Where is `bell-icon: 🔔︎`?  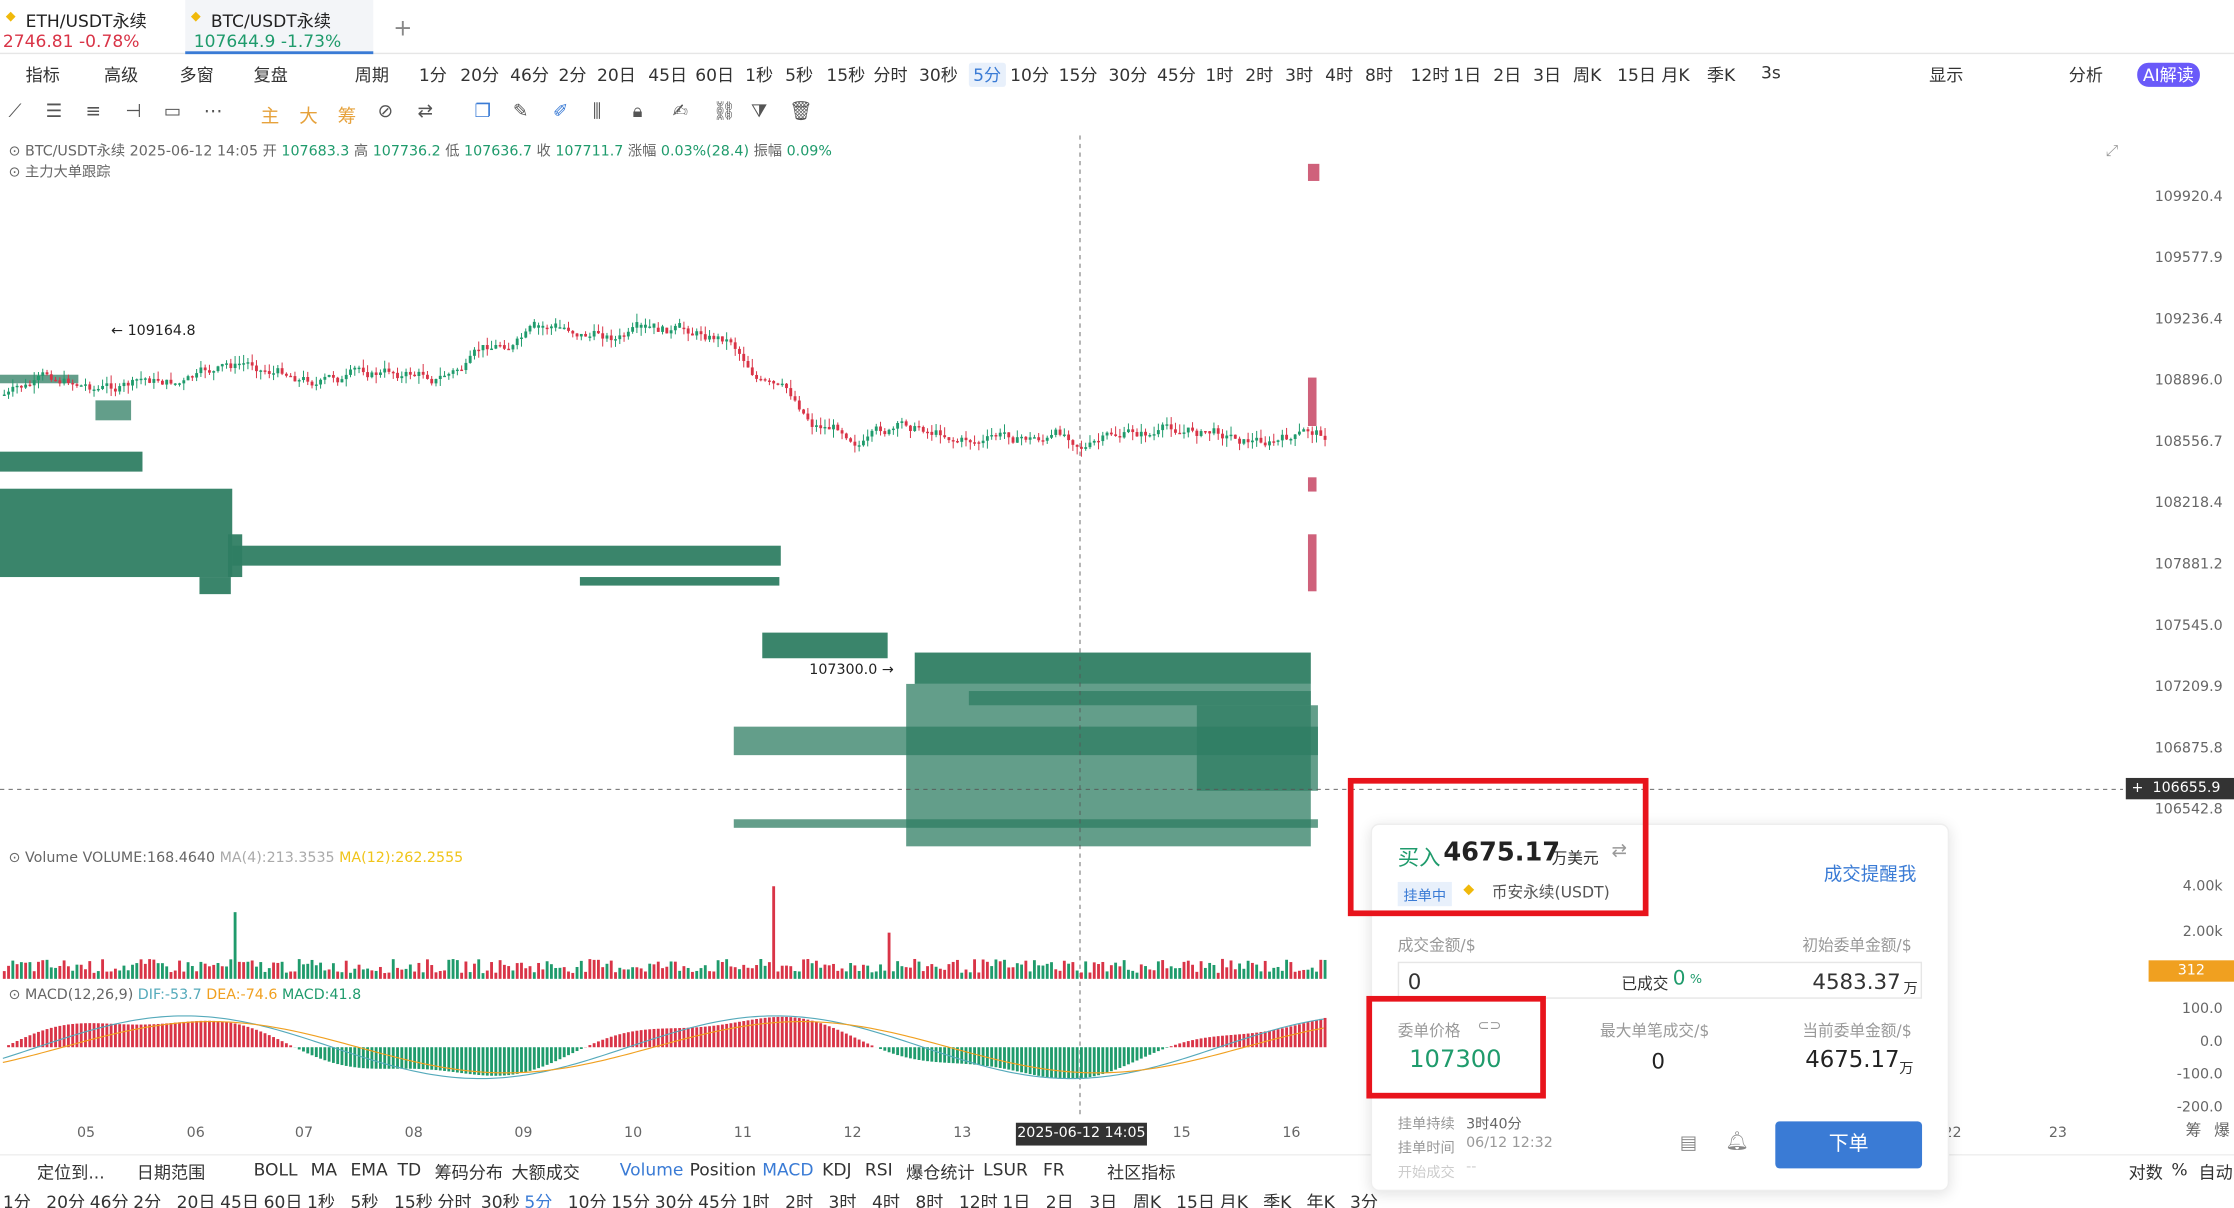
bell-icon: 🔔︎ is located at coordinates (1737, 1142).